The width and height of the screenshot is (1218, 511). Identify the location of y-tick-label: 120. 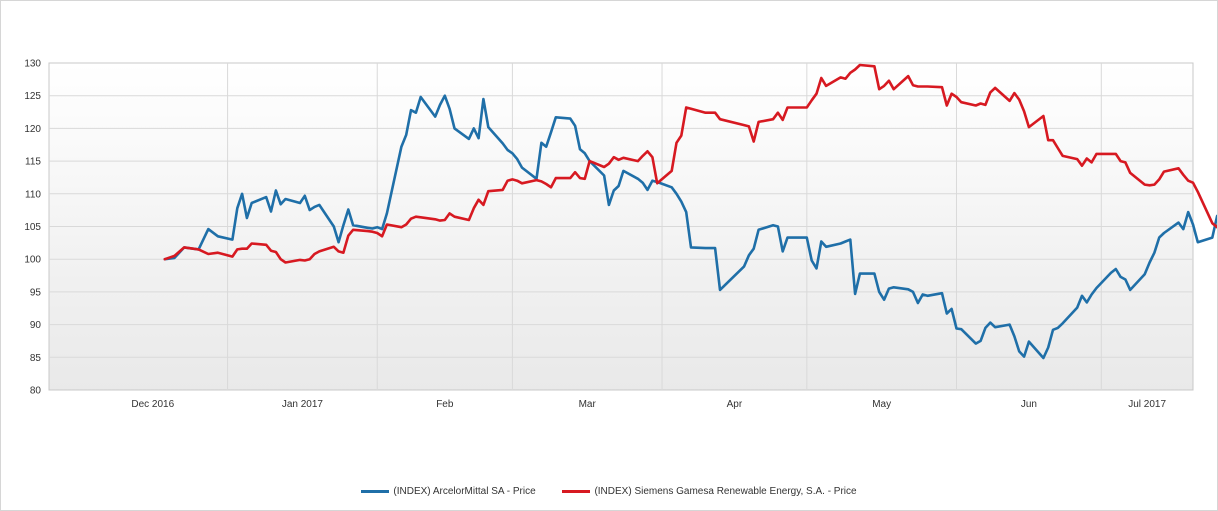
(32, 129).